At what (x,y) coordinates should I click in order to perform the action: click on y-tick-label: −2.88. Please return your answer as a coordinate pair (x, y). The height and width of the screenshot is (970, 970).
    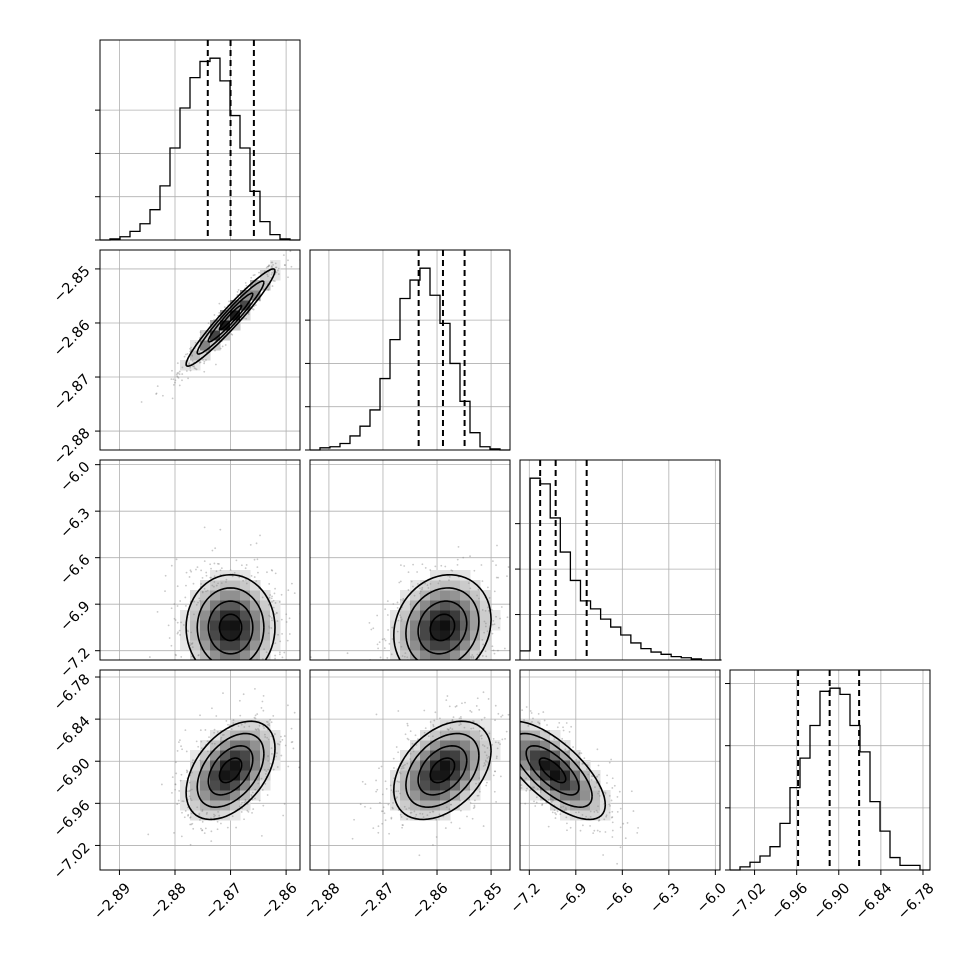
    Looking at the image, I should click on (72, 446).